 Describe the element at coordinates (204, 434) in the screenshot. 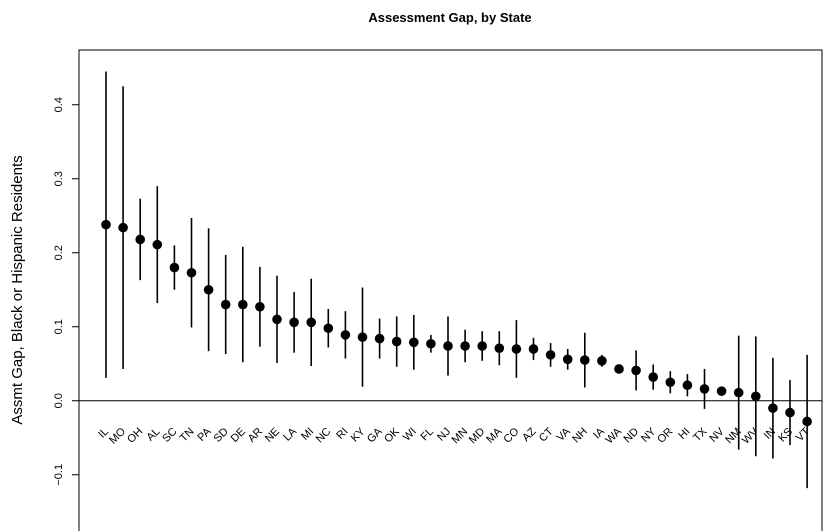

I see `x-tick-label: PA` at that location.